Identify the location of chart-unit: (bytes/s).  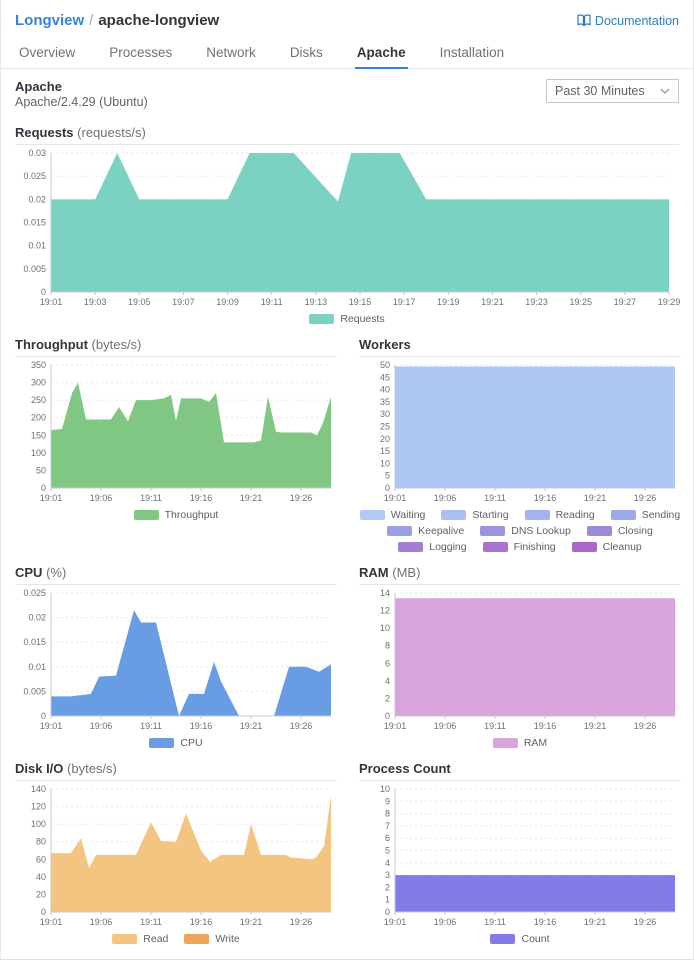
(116, 344).